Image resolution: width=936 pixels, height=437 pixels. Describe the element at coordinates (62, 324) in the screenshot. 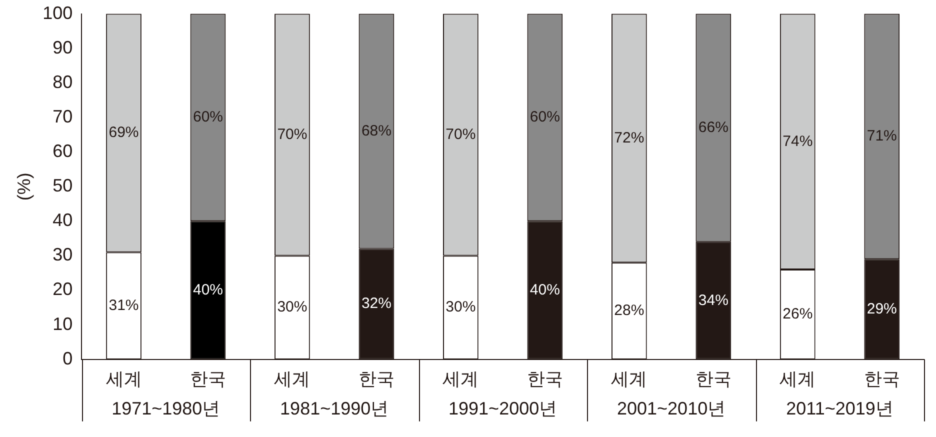

I see `y-tick-label: 10` at that location.